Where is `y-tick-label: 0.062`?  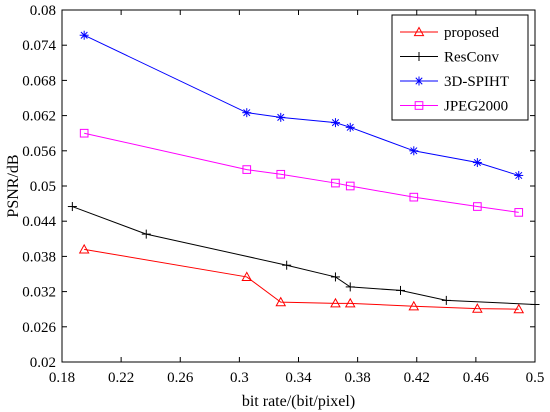 y-tick-label: 0.062 is located at coordinates (39, 117).